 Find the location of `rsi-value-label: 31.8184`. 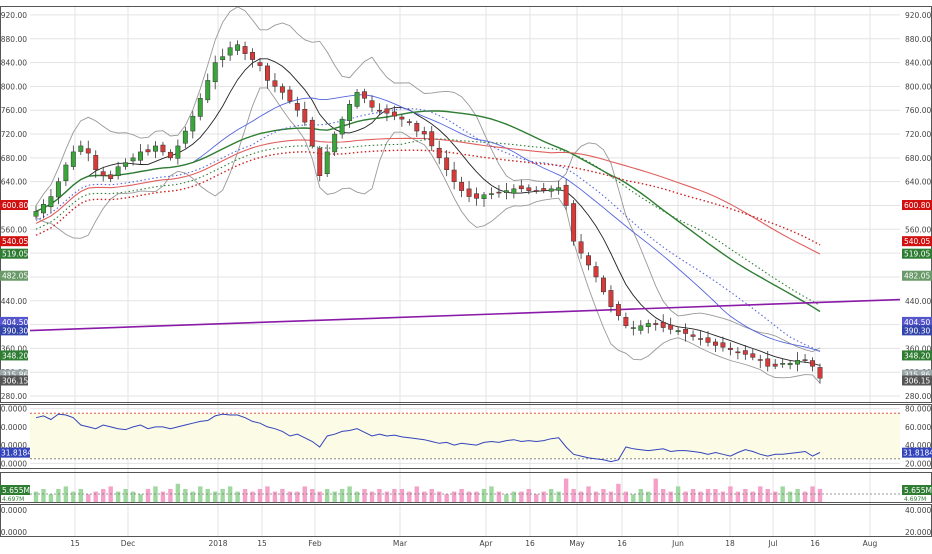

rsi-value-label: 31.8184 is located at coordinates (16, 453).